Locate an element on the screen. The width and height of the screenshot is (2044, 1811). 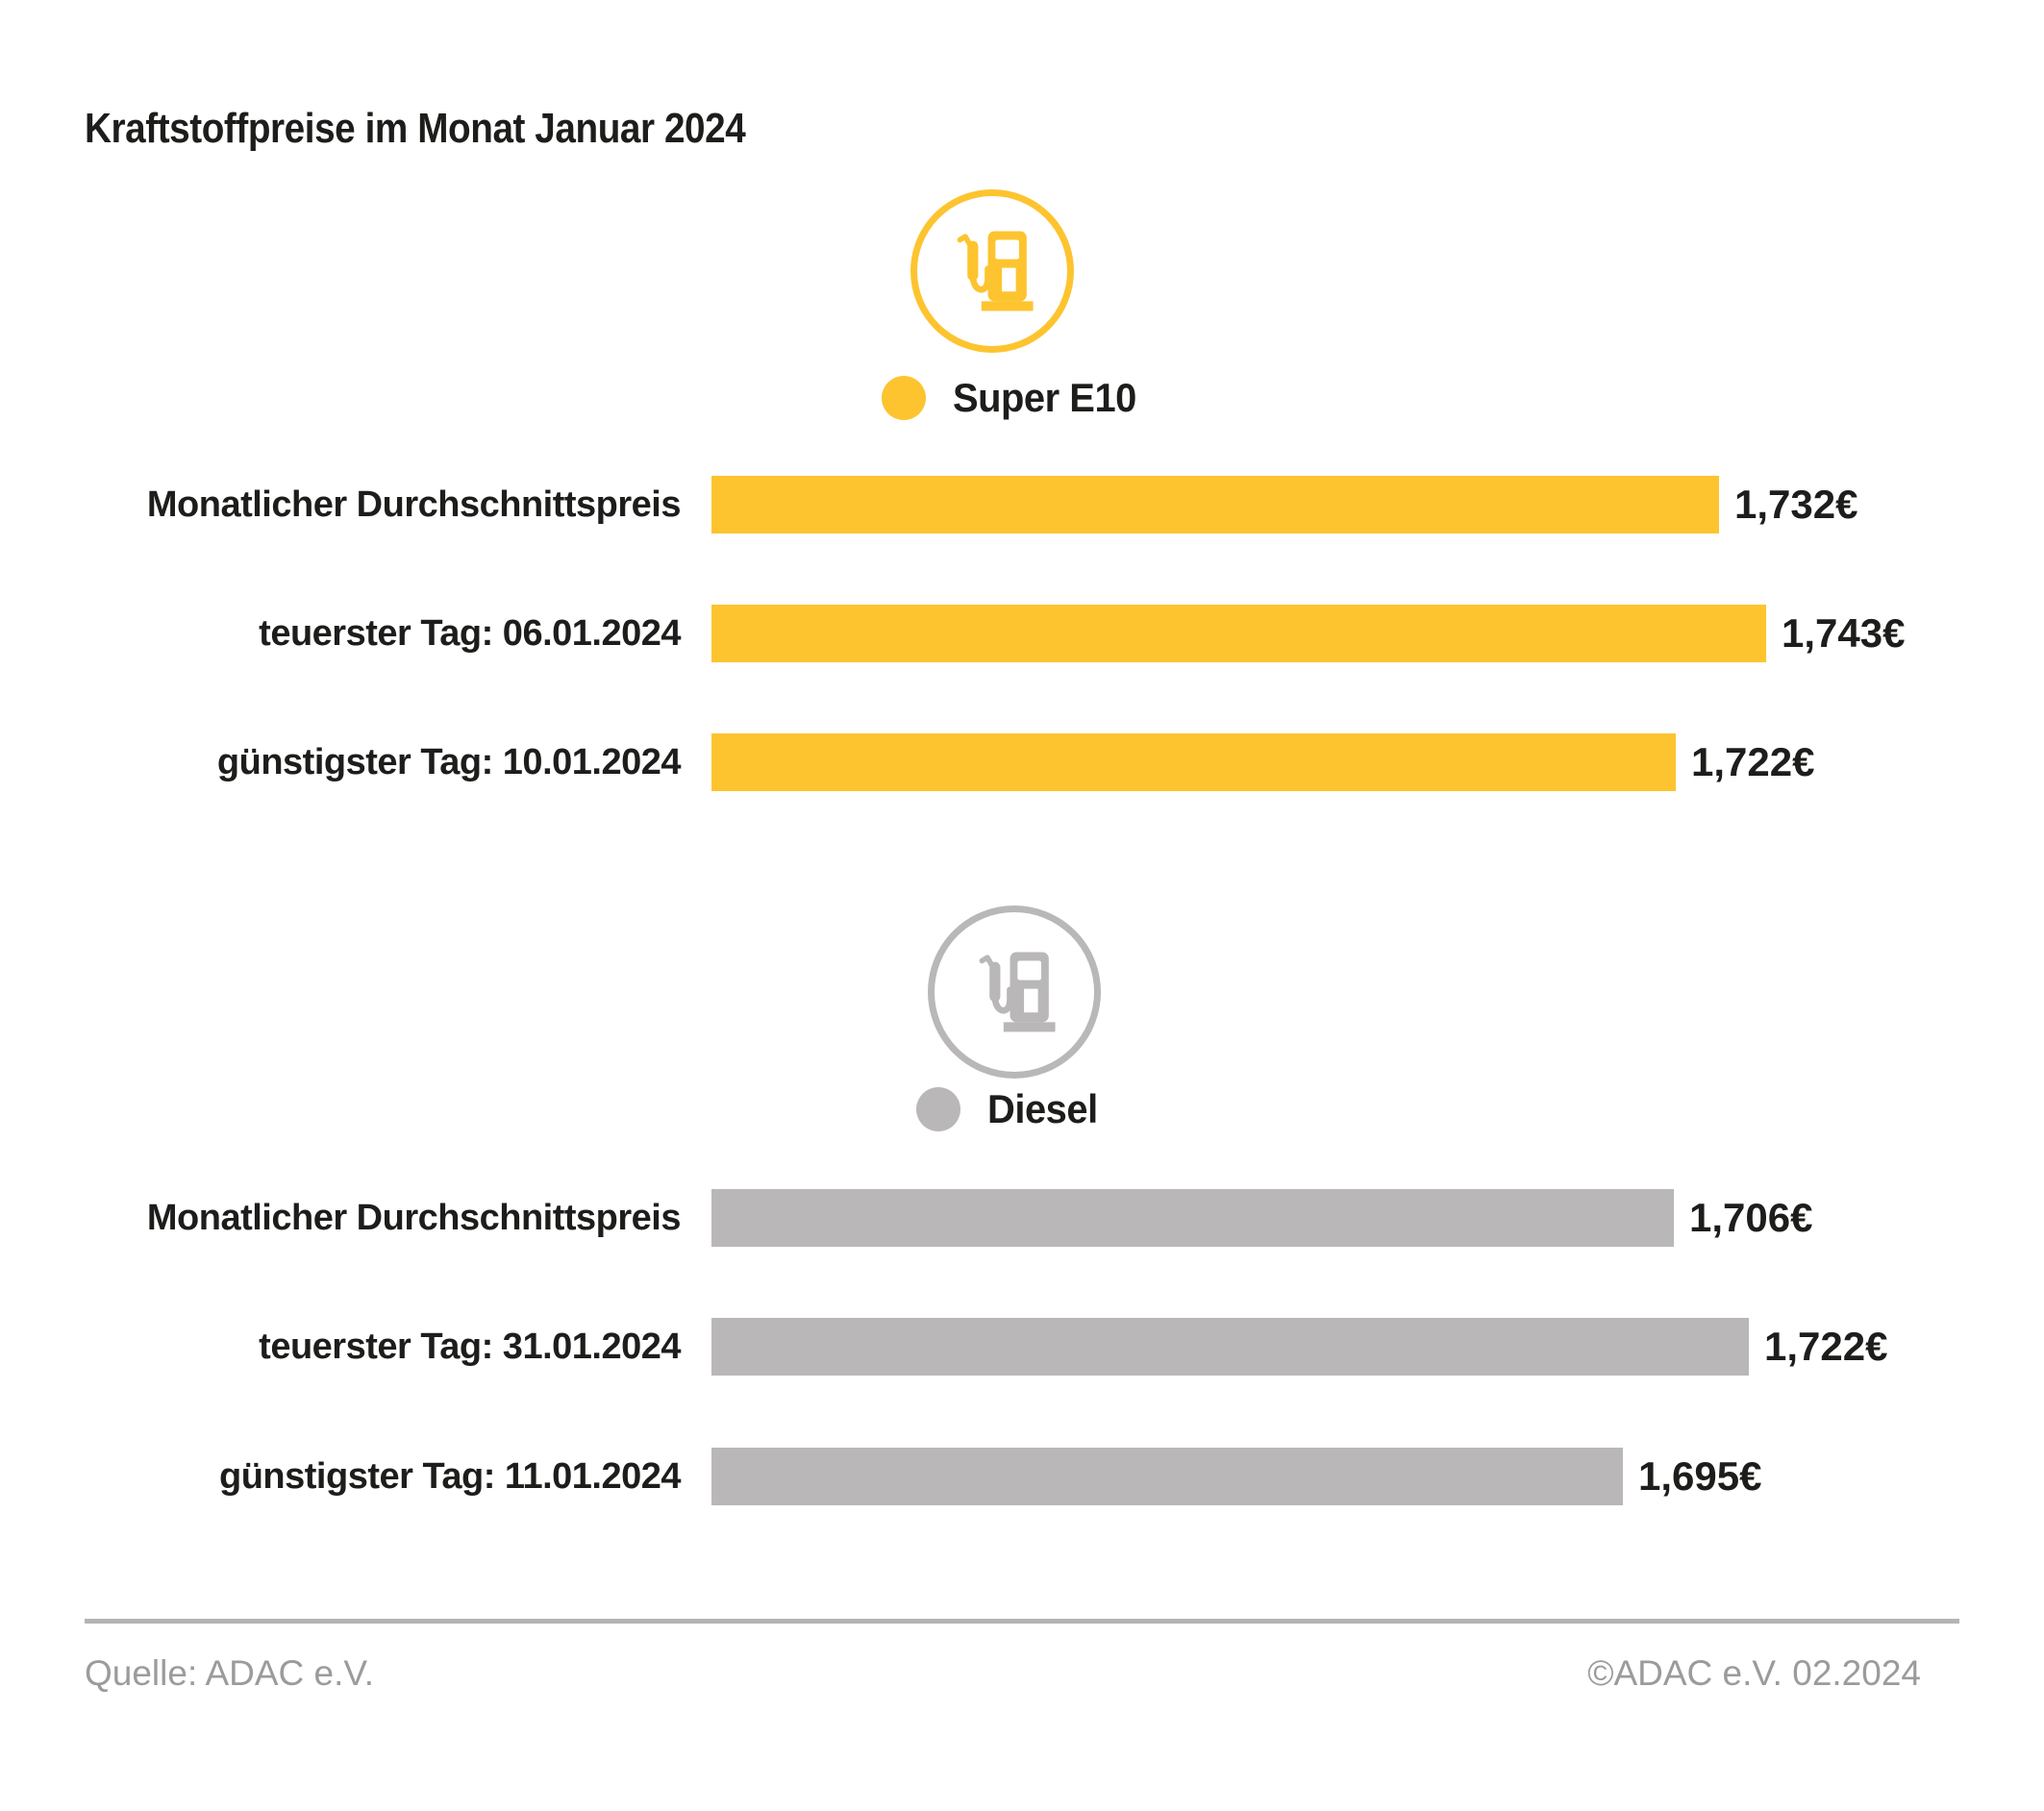
bar-row: Monatlicher Durchschnittspreis 1,732€ is located at coordinates (1022, 504).